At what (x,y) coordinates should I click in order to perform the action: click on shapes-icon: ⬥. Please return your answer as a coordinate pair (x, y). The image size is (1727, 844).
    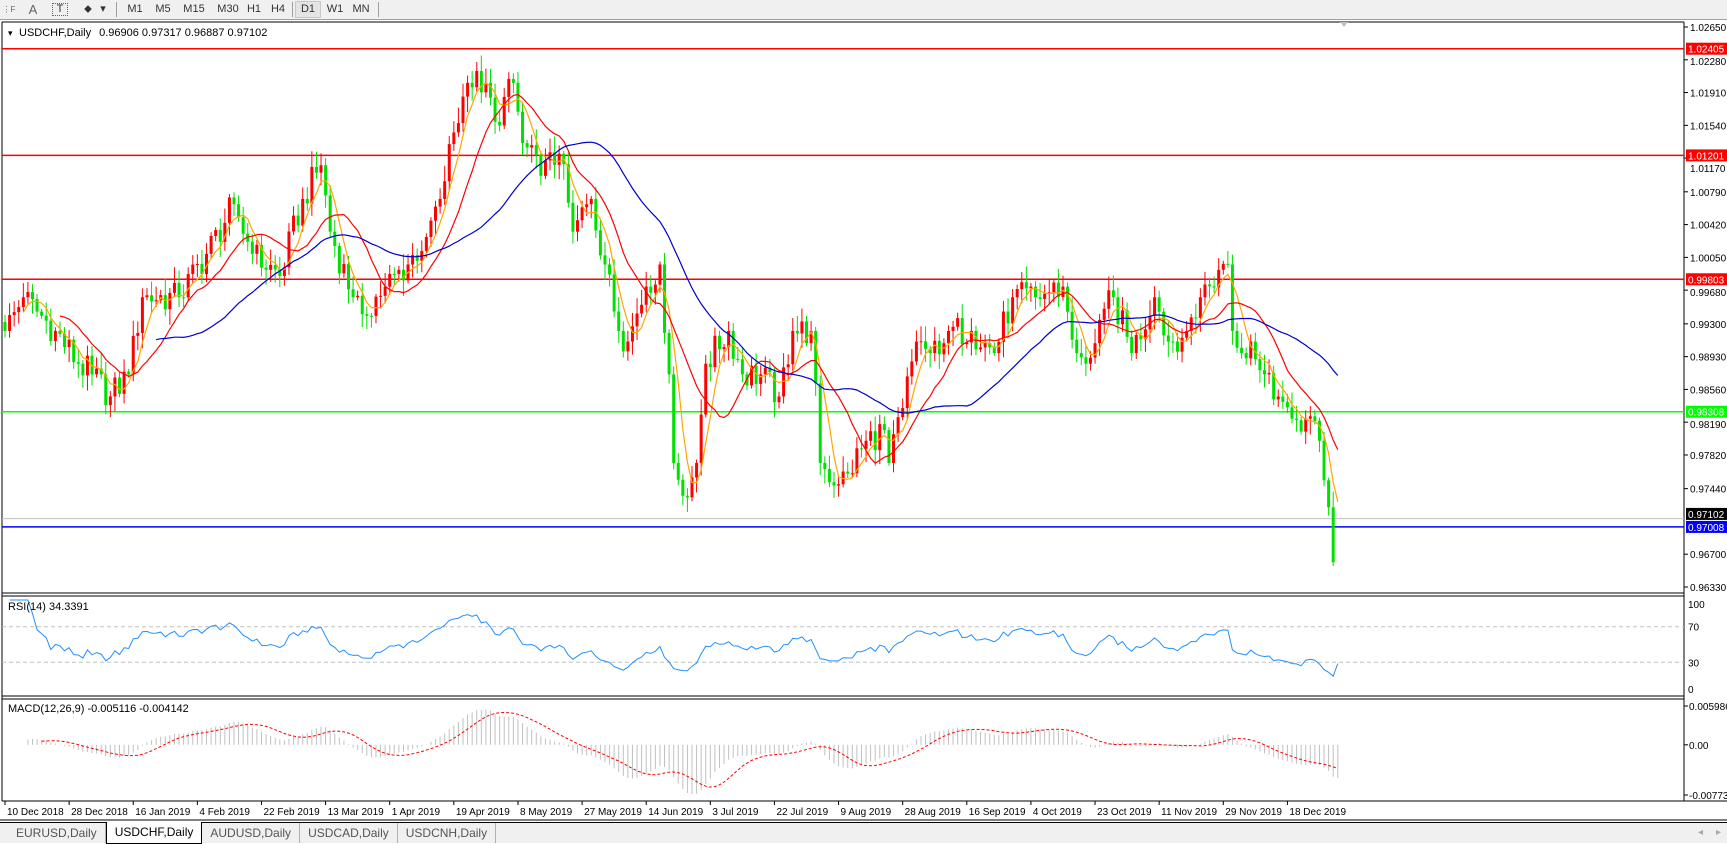
    Looking at the image, I should click on (88, 9).